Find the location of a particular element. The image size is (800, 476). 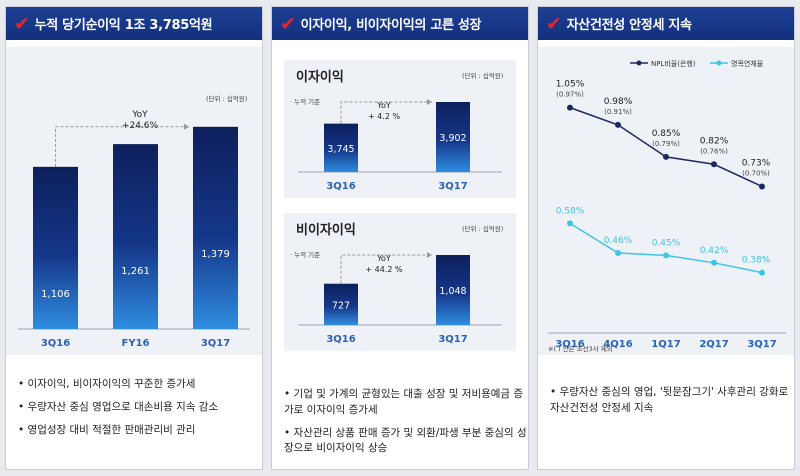

bullet-item: • 영업성장 대비 적절한 판매관리비 관리 is located at coordinates (107, 429).